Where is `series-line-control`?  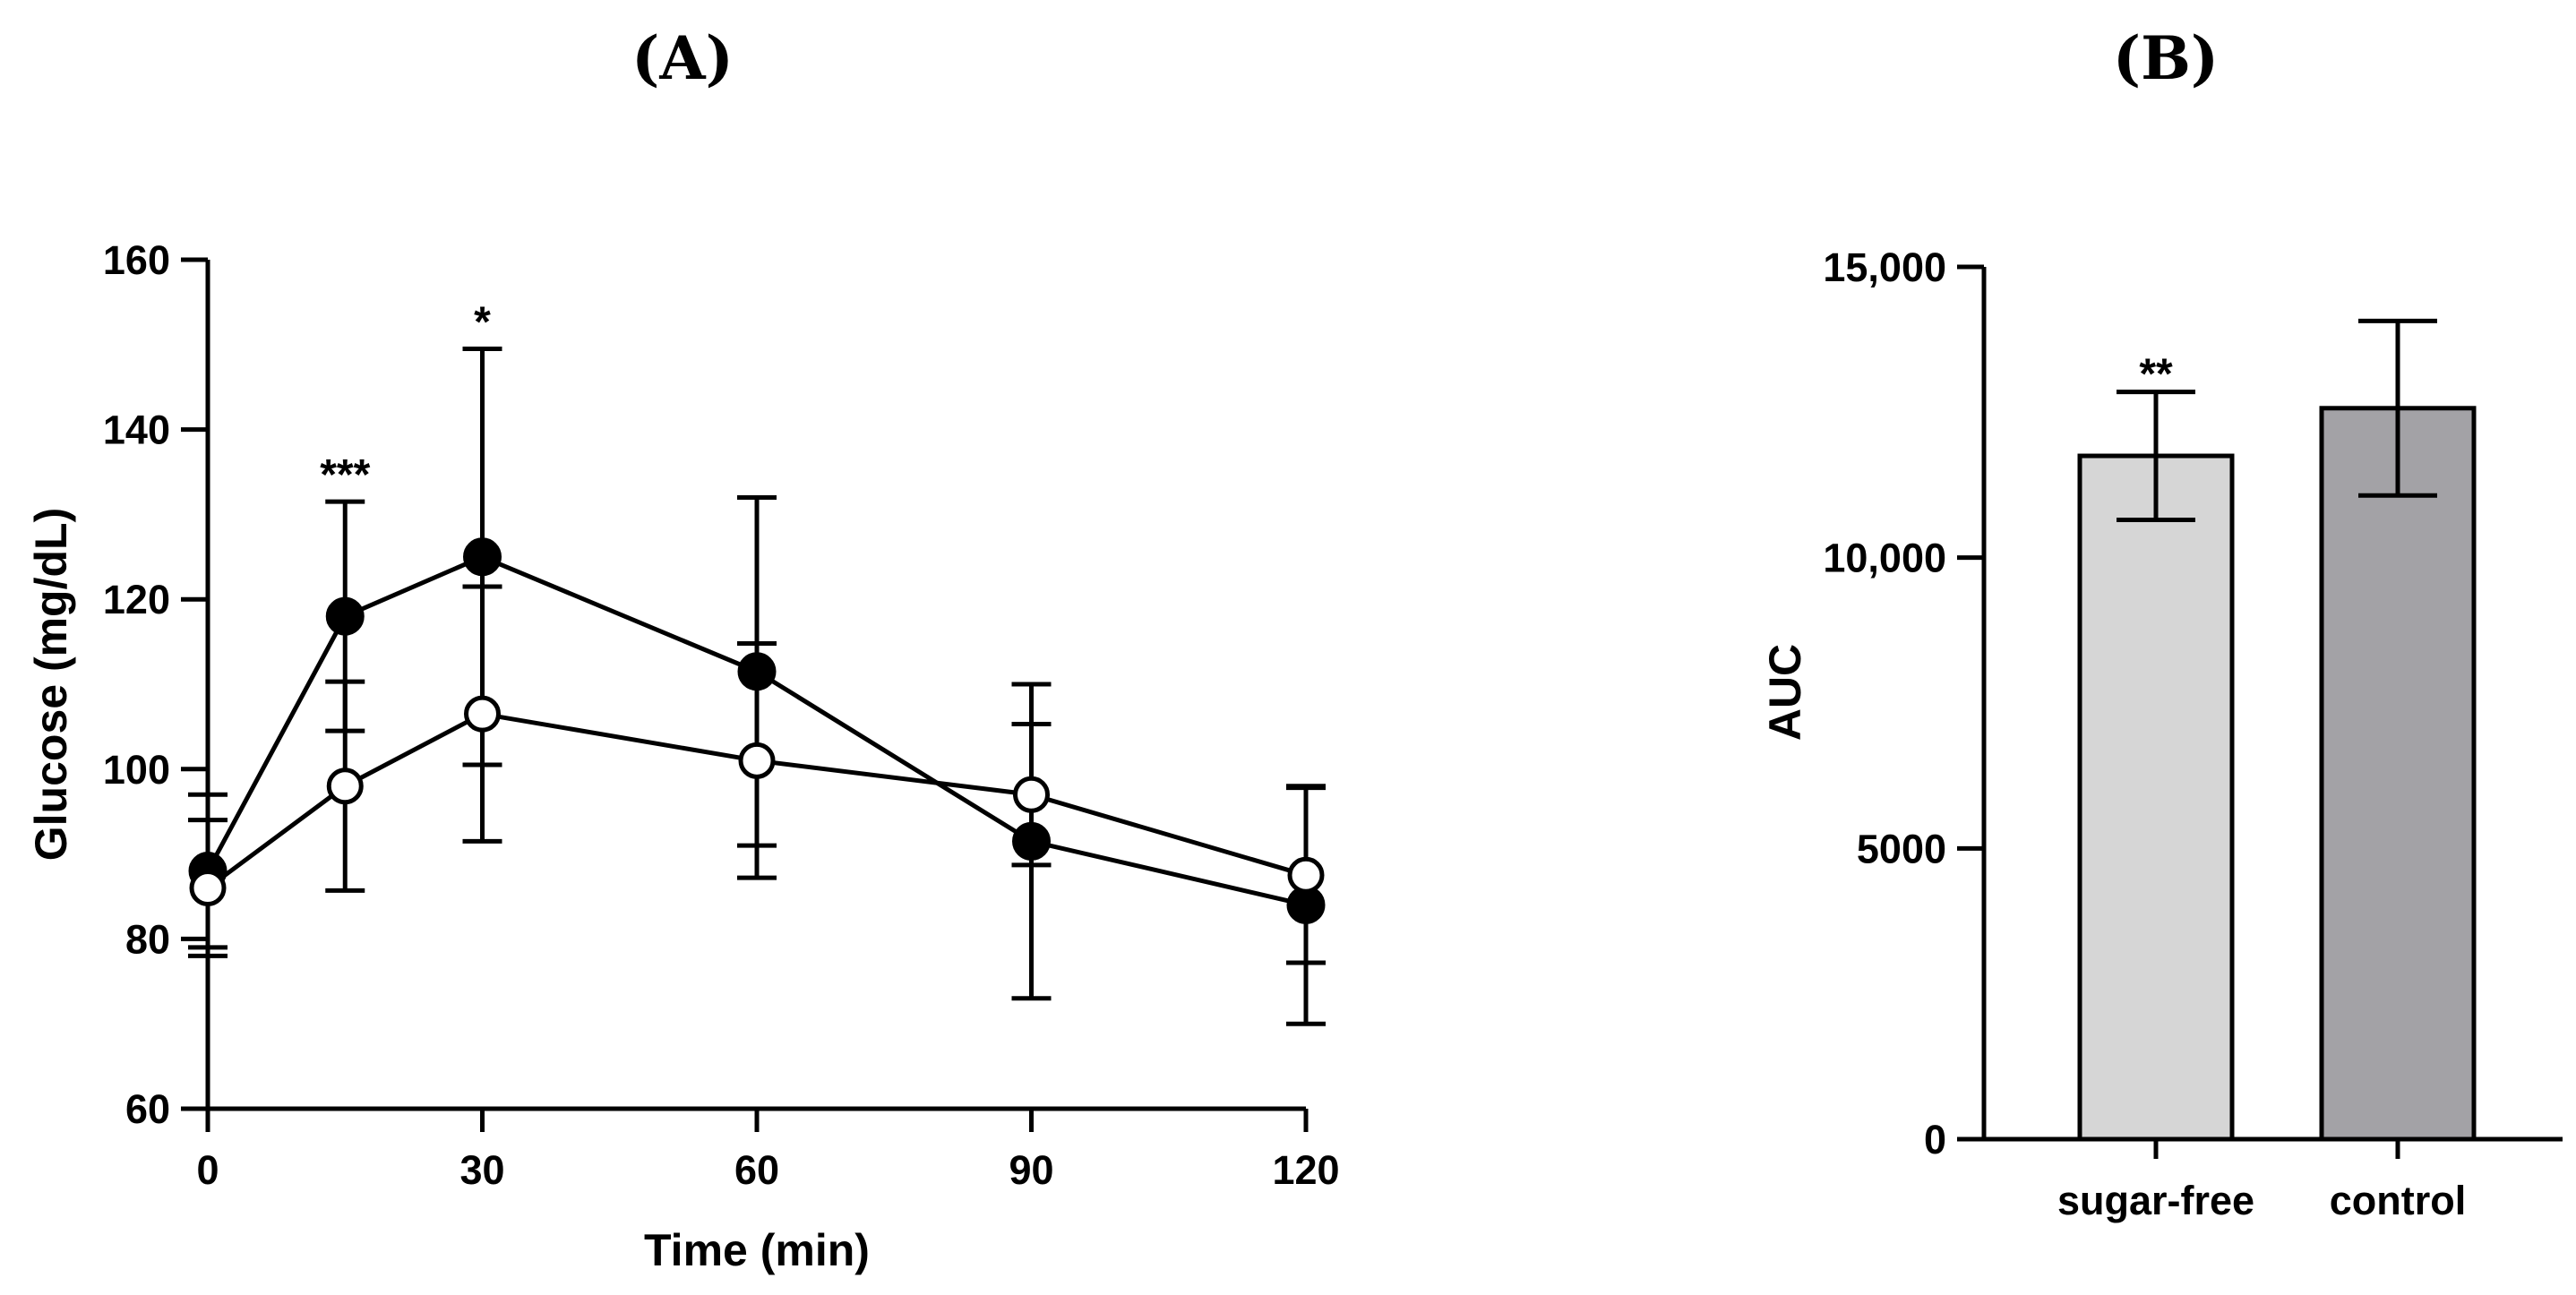 series-line-control is located at coordinates (756, 730).